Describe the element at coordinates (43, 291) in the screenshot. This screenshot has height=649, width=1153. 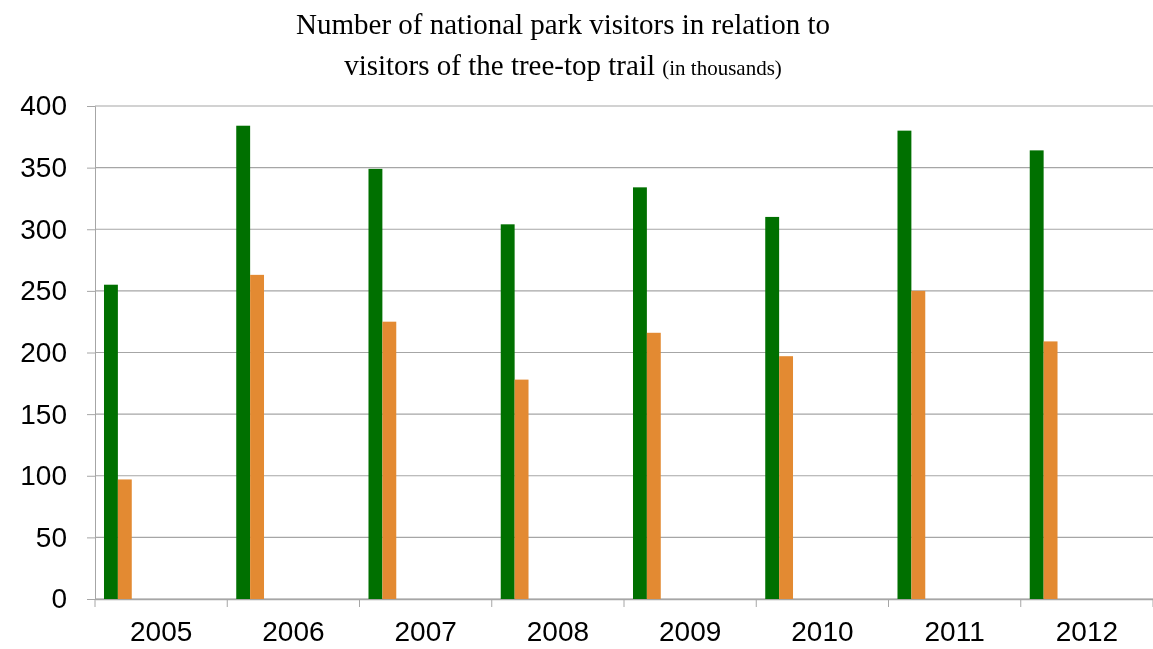
I see `y-tick-label: 250` at that location.